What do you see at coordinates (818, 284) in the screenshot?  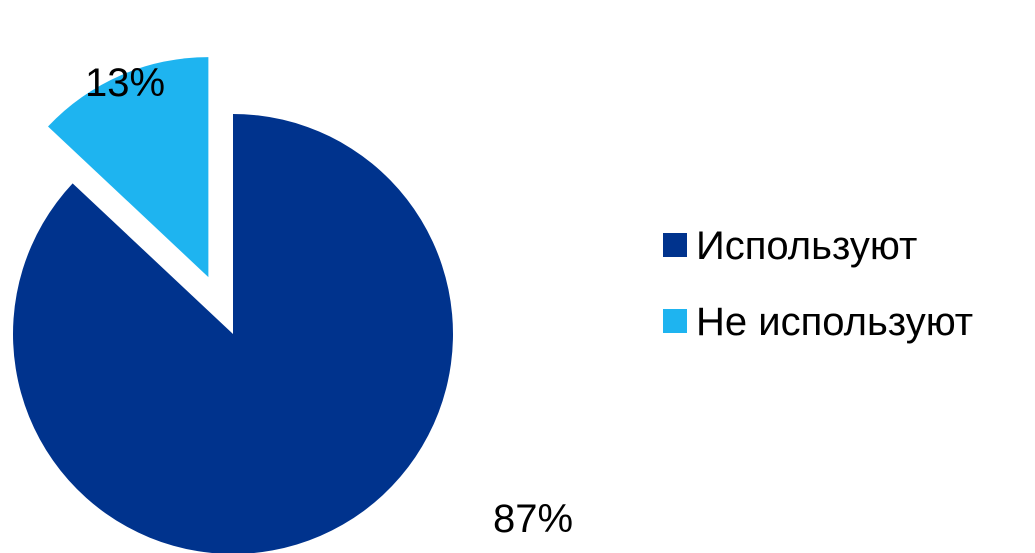 I see `legend: Используют Не используют` at bounding box center [818, 284].